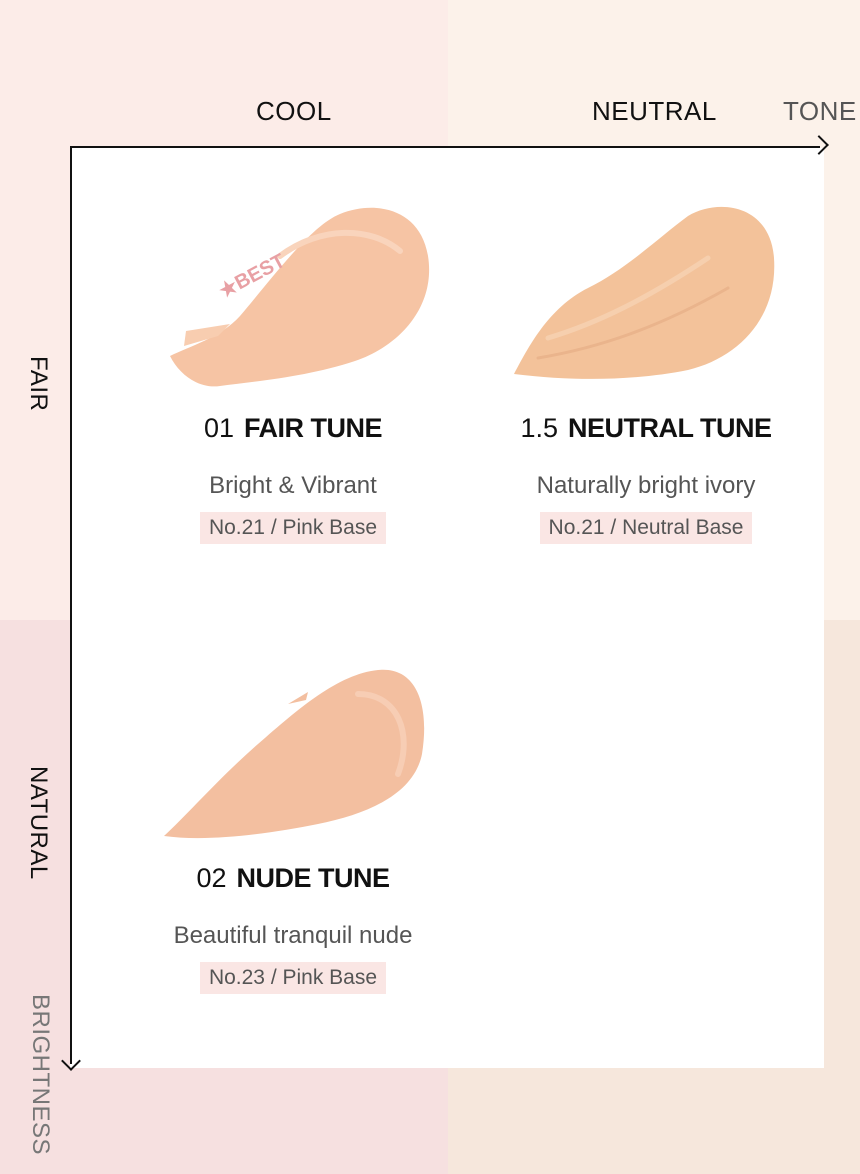 The image size is (860, 1174). I want to click on fair-tune-swatch: ★BEST, so click(300, 297).